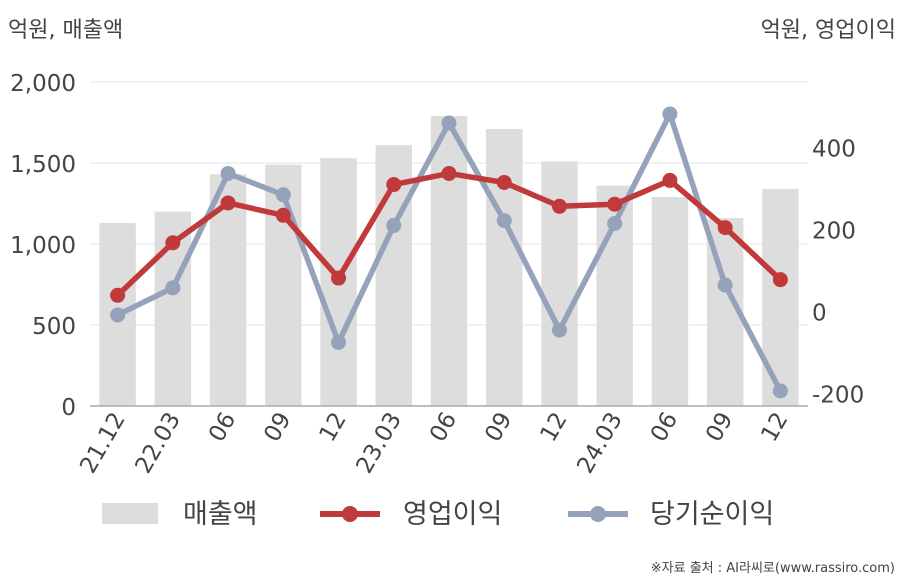  Describe the element at coordinates (379, 443) in the screenshot. I see `x-tick-label: 23.03` at that location.